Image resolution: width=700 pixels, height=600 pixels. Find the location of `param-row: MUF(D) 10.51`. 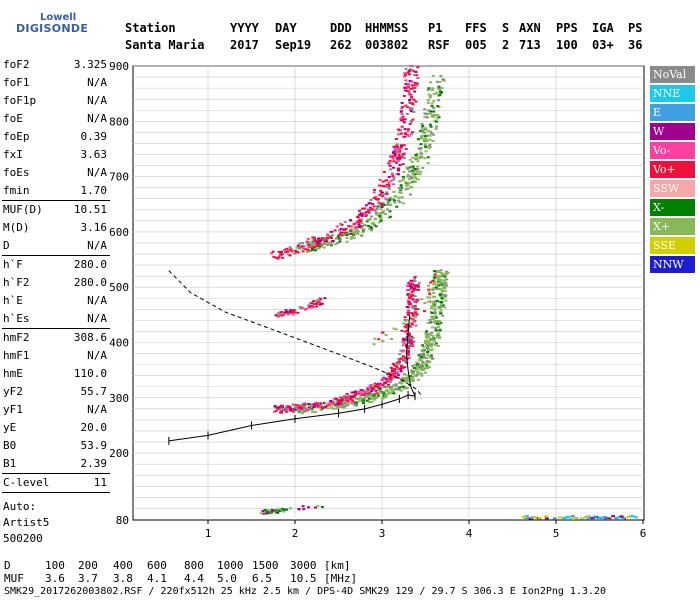

param-row: MUF(D) 10.51 is located at coordinates (56, 210).